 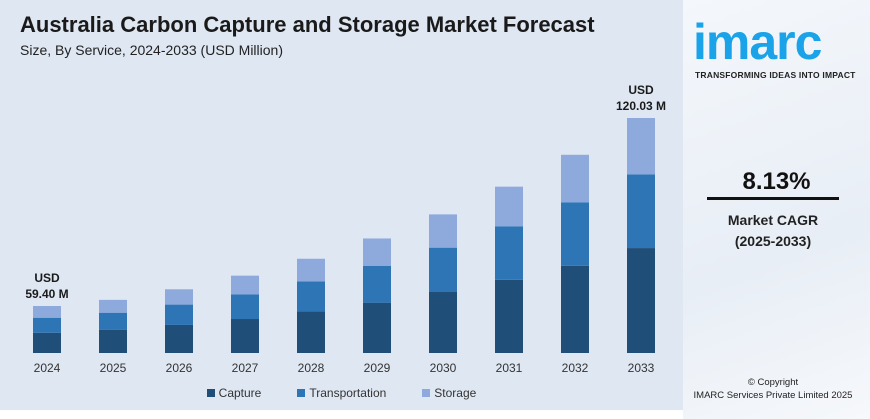 I want to click on bar-capture-2033, so click(x=641, y=300).